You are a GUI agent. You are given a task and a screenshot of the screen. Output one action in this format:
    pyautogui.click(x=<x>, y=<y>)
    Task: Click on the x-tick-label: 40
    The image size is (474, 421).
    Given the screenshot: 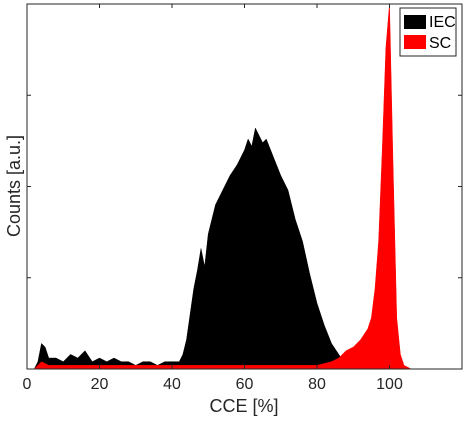 What is the action you would take?
    pyautogui.click(x=172, y=384)
    